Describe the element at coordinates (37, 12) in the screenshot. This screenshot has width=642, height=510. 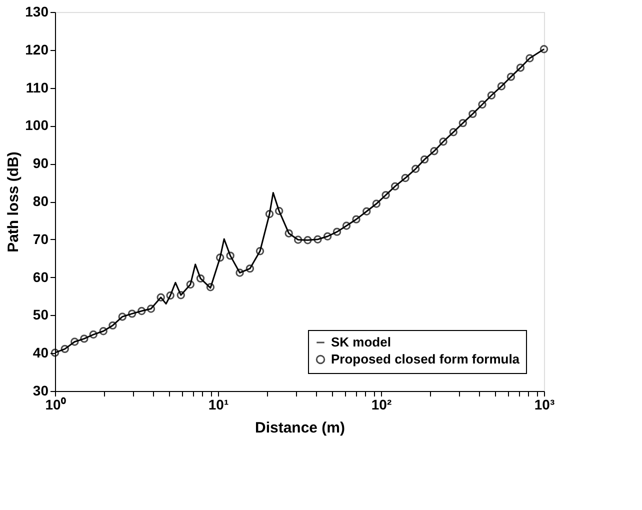
I see `y-tick-label: 130` at that location.